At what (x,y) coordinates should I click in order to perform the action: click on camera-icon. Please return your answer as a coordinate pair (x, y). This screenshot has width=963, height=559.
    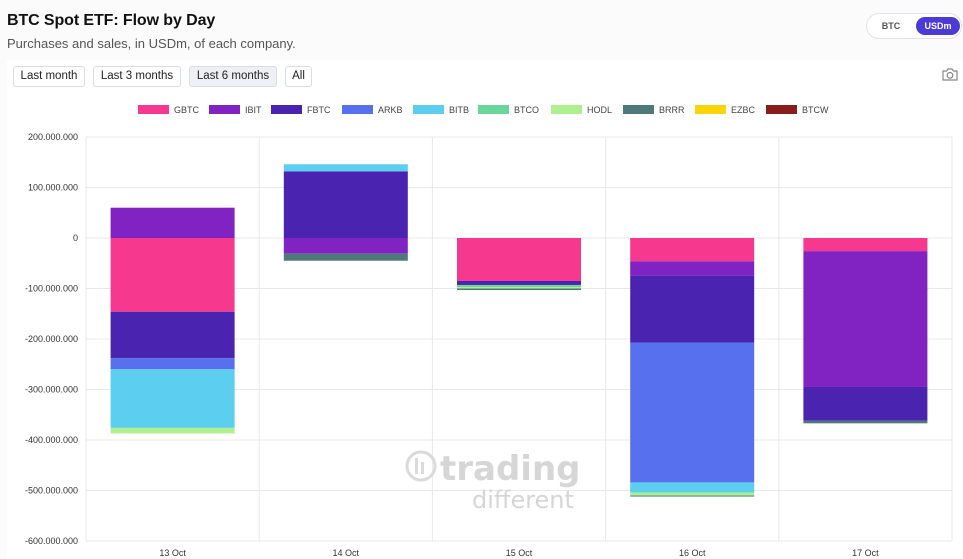
    Looking at the image, I should click on (950, 74).